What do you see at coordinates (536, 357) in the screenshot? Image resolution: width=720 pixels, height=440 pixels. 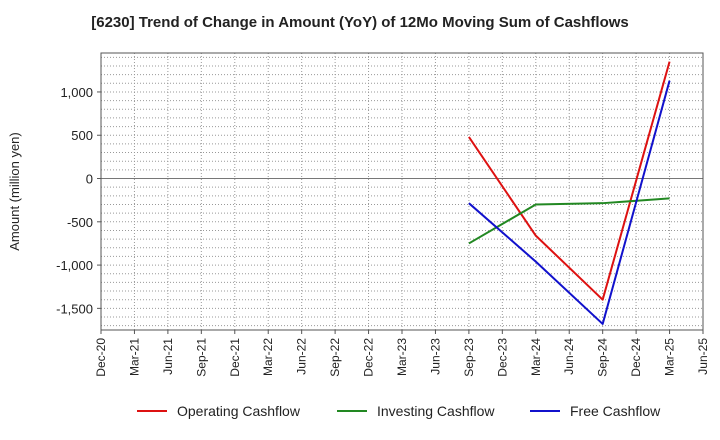 I see `x-tick-label: Mar-24` at bounding box center [536, 357].